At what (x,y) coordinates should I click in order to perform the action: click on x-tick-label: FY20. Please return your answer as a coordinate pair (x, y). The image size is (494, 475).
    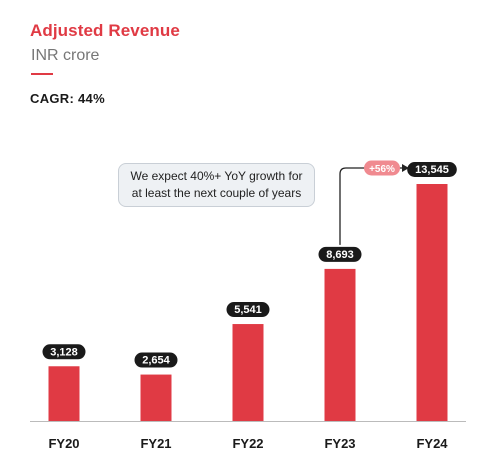
    Looking at the image, I should click on (63, 443).